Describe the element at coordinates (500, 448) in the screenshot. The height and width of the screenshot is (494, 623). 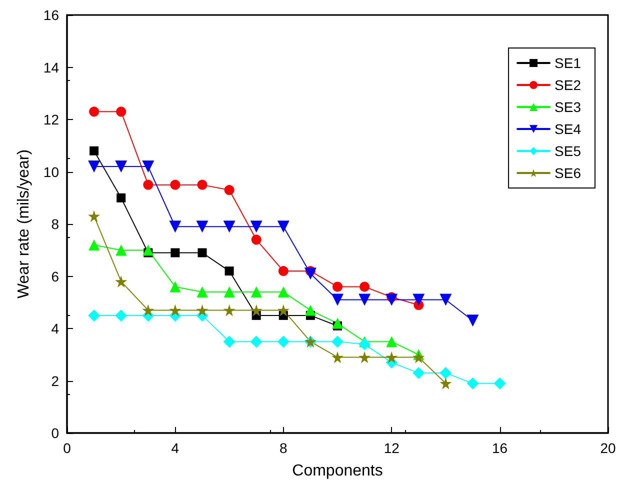
I see `x-tick-label: 16` at that location.